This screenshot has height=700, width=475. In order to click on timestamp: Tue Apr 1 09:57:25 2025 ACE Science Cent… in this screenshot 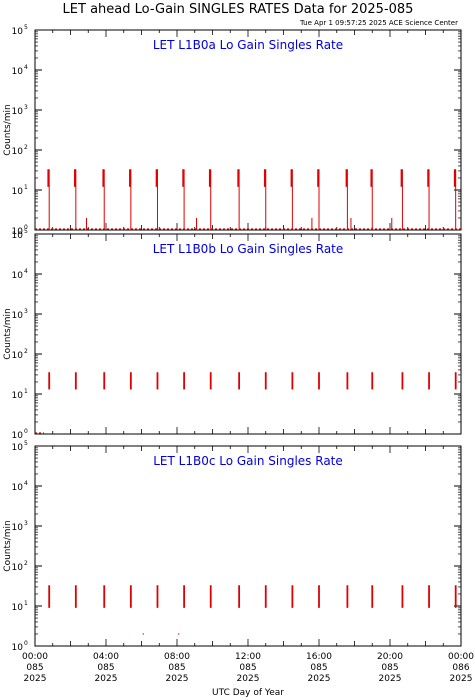, I will do `click(378, 23)`.